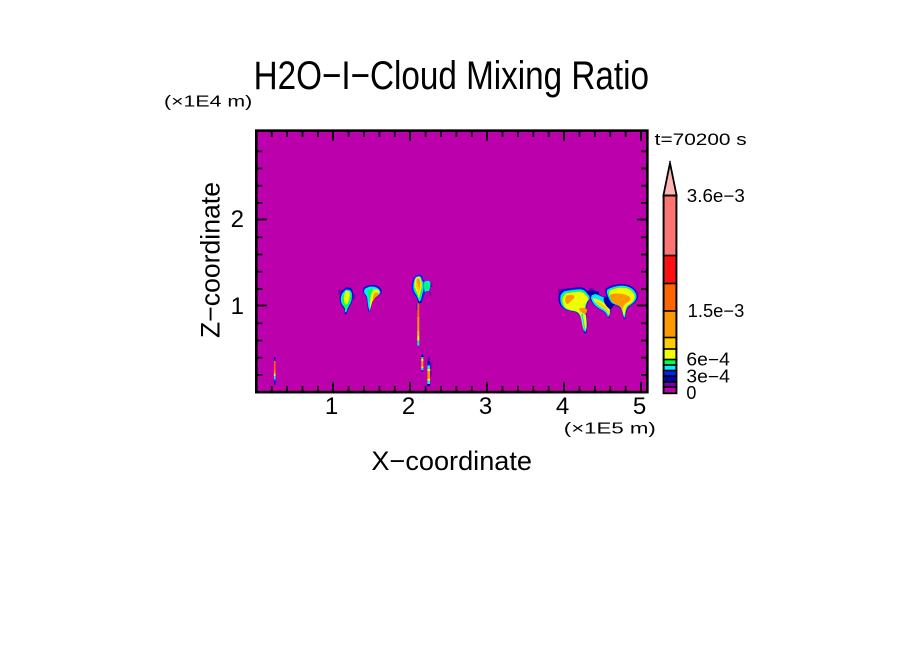  I want to click on svg-text: 3e−4, so click(707, 377).